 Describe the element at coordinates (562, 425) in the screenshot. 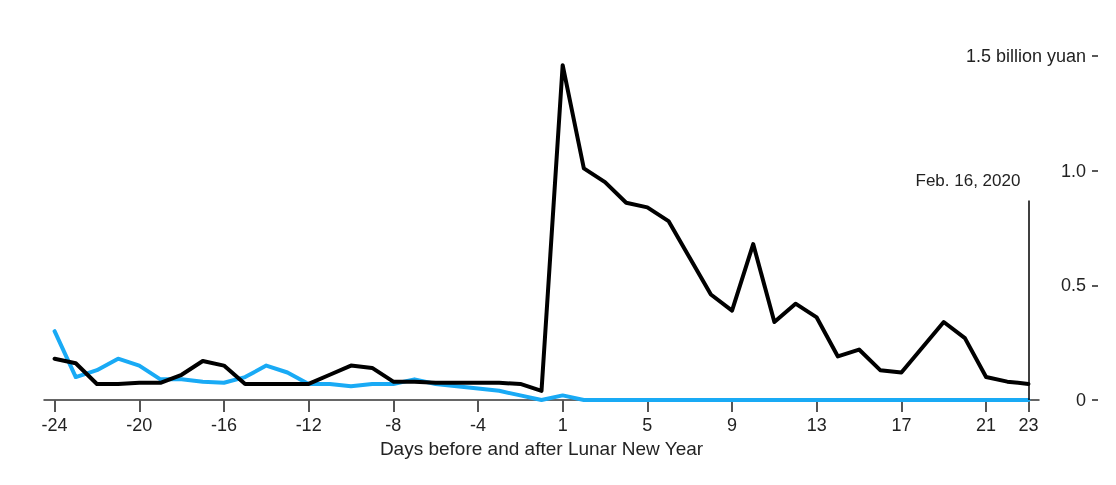

I see `x-tick-label: 1` at that location.